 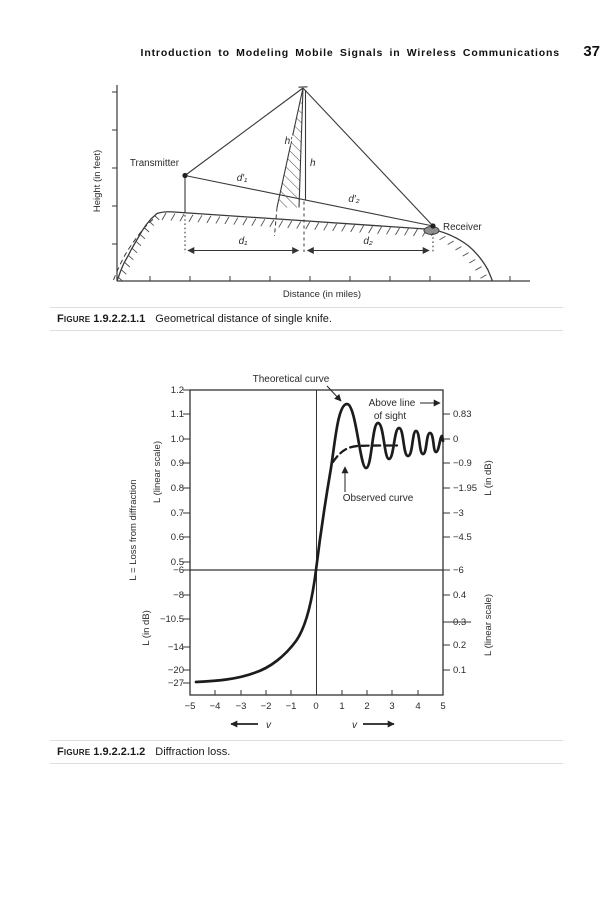 What do you see at coordinates (306, 763) in the screenshot?
I see `rule-below-caption2` at bounding box center [306, 763].